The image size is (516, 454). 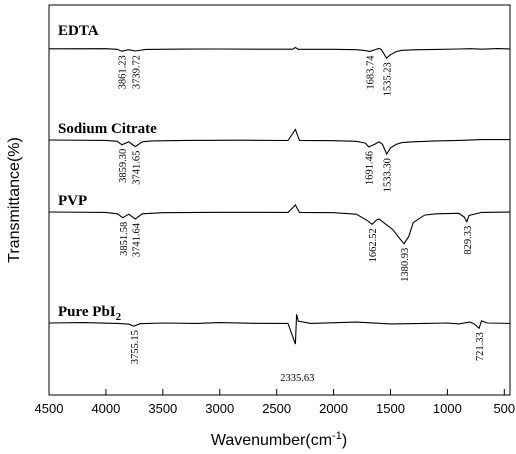 I want to click on series-line-sodium-citrate, so click(x=279, y=142).